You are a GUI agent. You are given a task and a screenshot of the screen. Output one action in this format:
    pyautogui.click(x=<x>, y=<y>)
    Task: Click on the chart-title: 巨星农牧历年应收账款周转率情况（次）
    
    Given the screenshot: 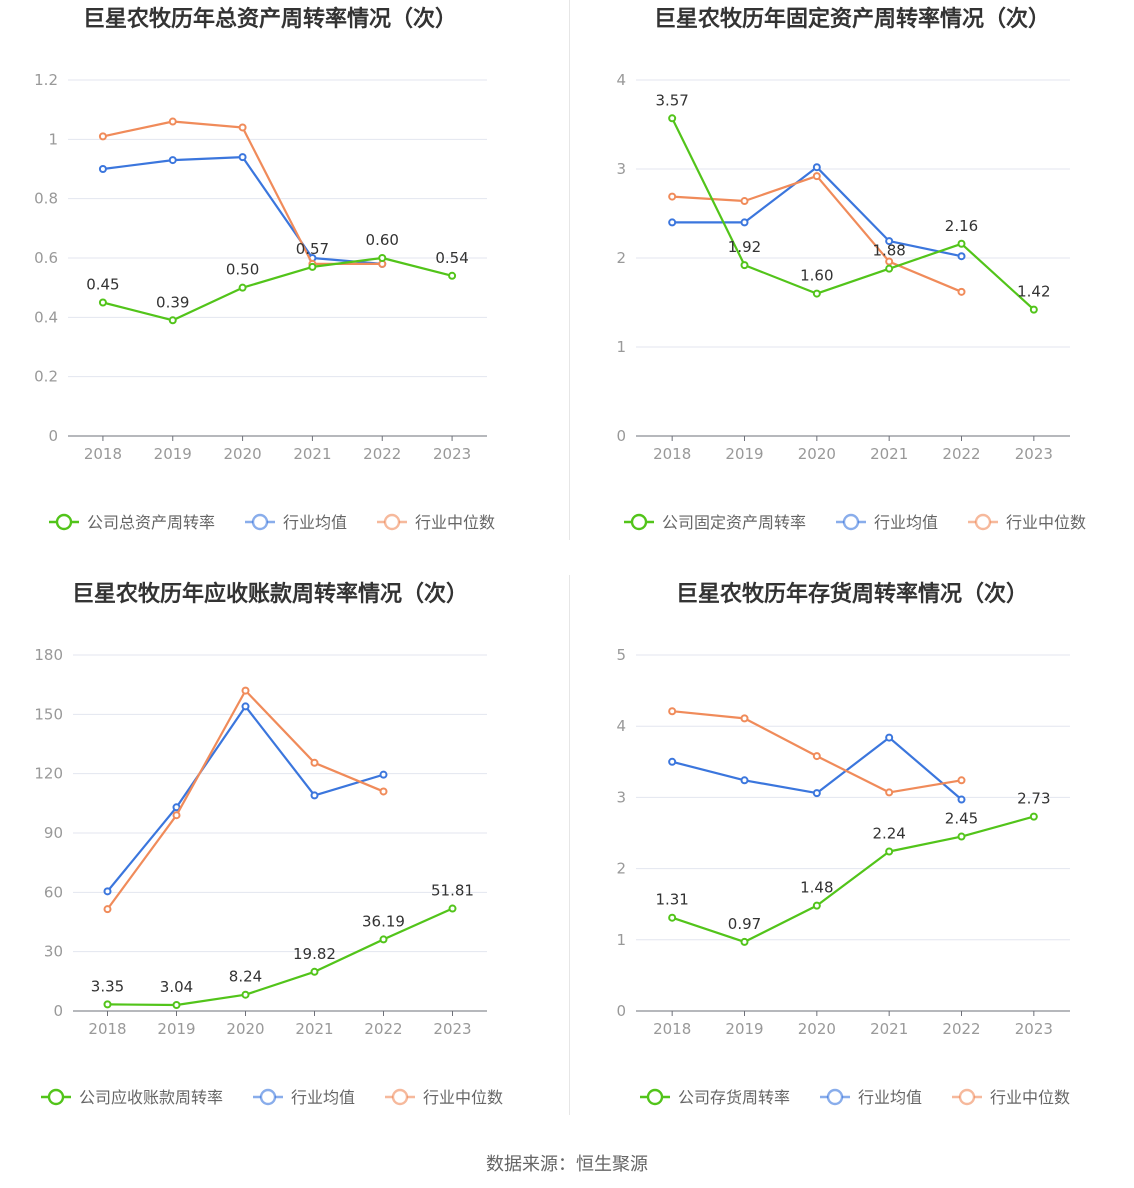 What is the action you would take?
    pyautogui.click(x=270, y=594)
    